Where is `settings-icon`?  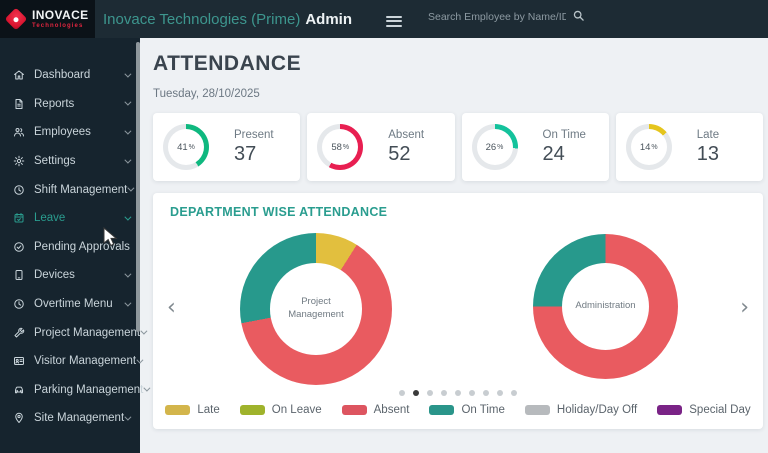 settings-icon is located at coordinates (19, 161).